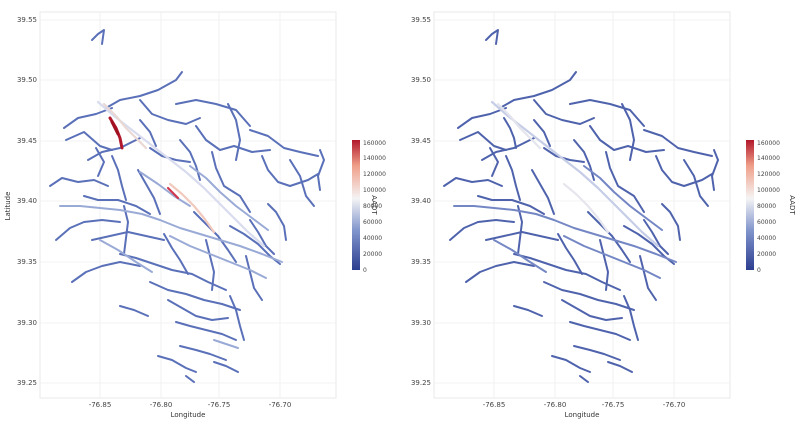 This screenshot has height=434, width=798. Describe the element at coordinates (759, 270) in the screenshot. I see `legend-tick-2-9: 0` at that location.